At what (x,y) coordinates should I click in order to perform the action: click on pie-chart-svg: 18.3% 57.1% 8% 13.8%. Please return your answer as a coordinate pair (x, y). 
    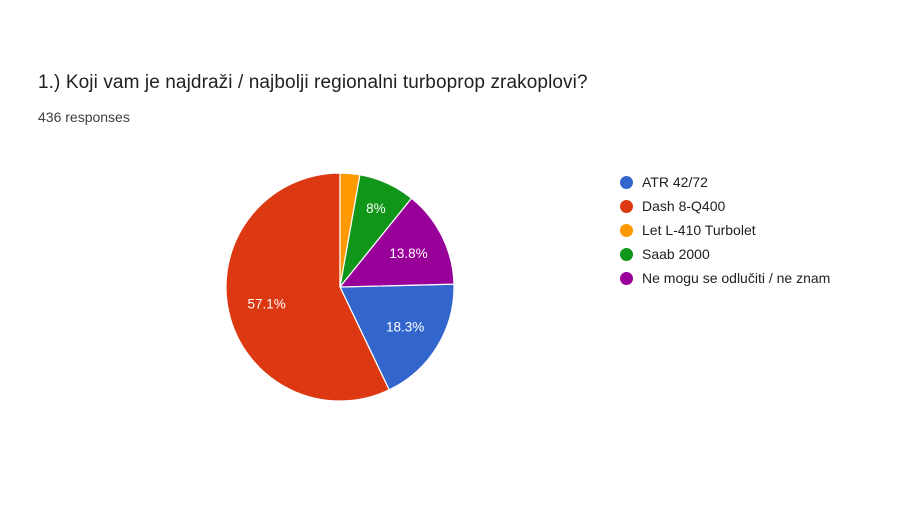
    Looking at the image, I should click on (340, 287).